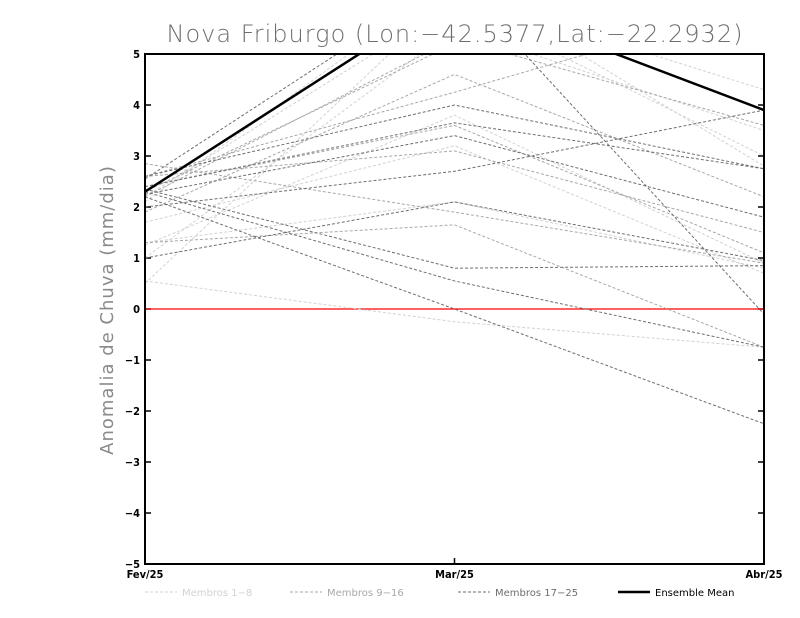 The height and width of the screenshot is (618, 800). Describe the element at coordinates (145, 574) in the screenshot. I see `x-tick-label: Fev/25` at that location.